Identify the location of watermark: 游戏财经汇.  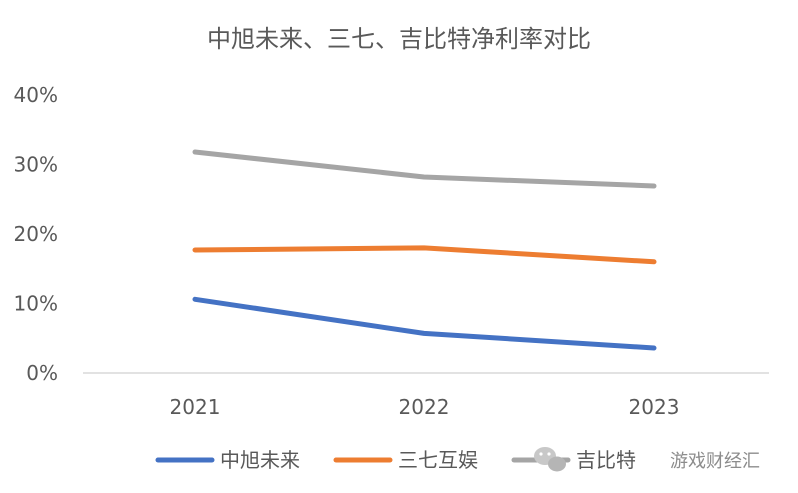
(647, 459).